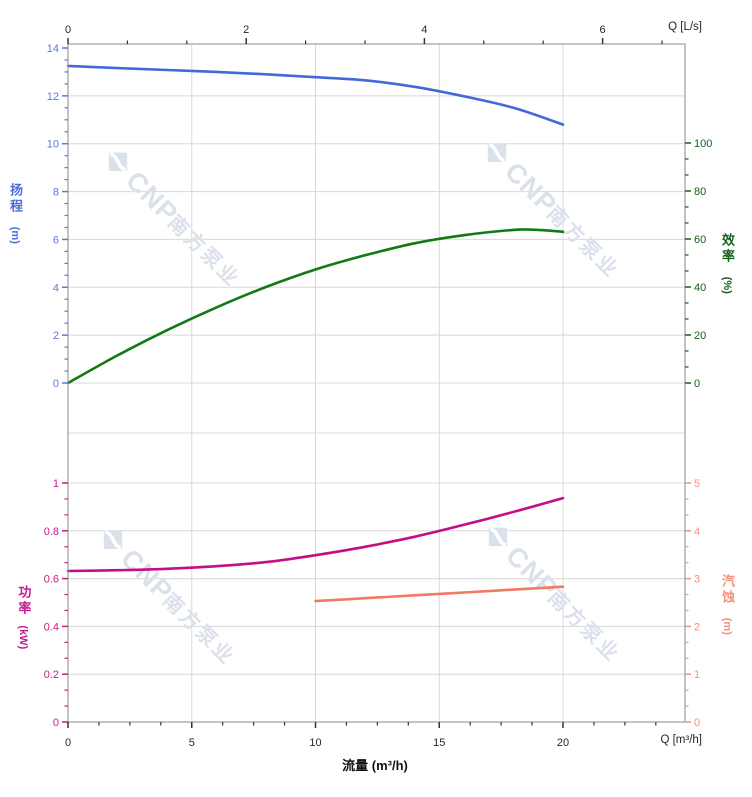 The height and width of the screenshot is (797, 752). Describe the element at coordinates (726, 285) in the screenshot. I see `eff-axis-unit-text: (%)` at that location.